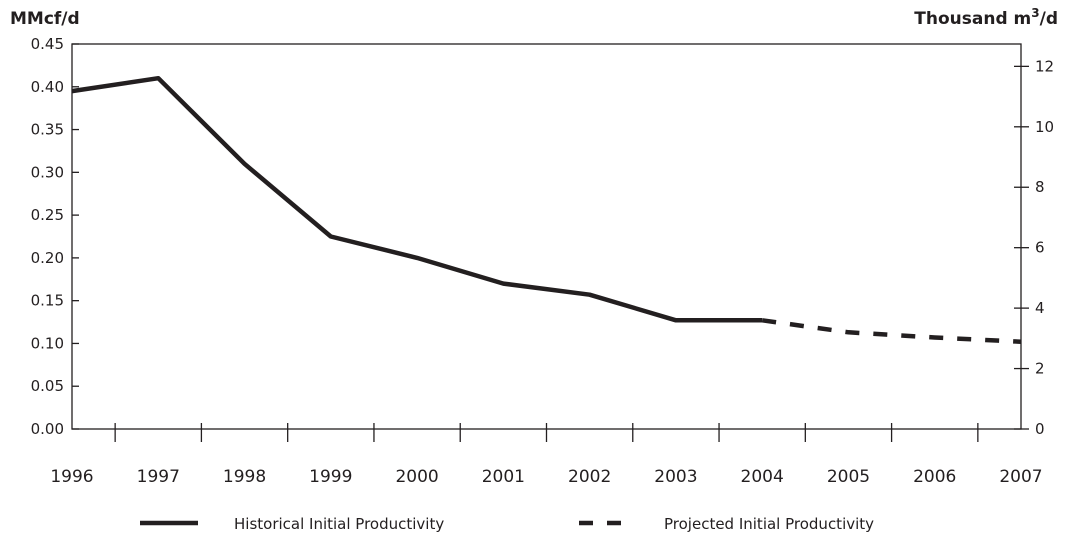 The height and width of the screenshot is (539, 1071). What do you see at coordinates (1040, 429) in the screenshot?
I see `right-tick-label: 0` at bounding box center [1040, 429].